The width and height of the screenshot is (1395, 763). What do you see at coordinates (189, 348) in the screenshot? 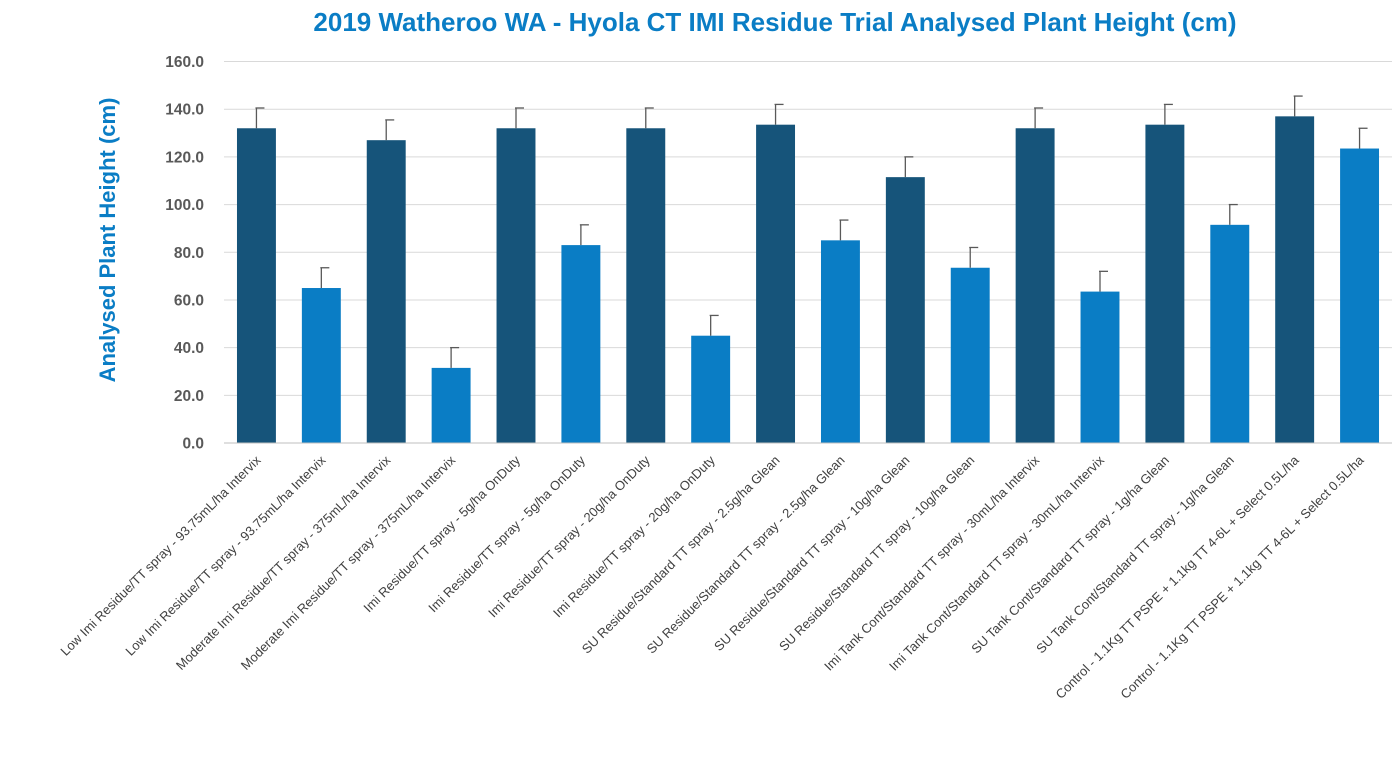
I see `y-tick-label: 40.0` at bounding box center [189, 348].